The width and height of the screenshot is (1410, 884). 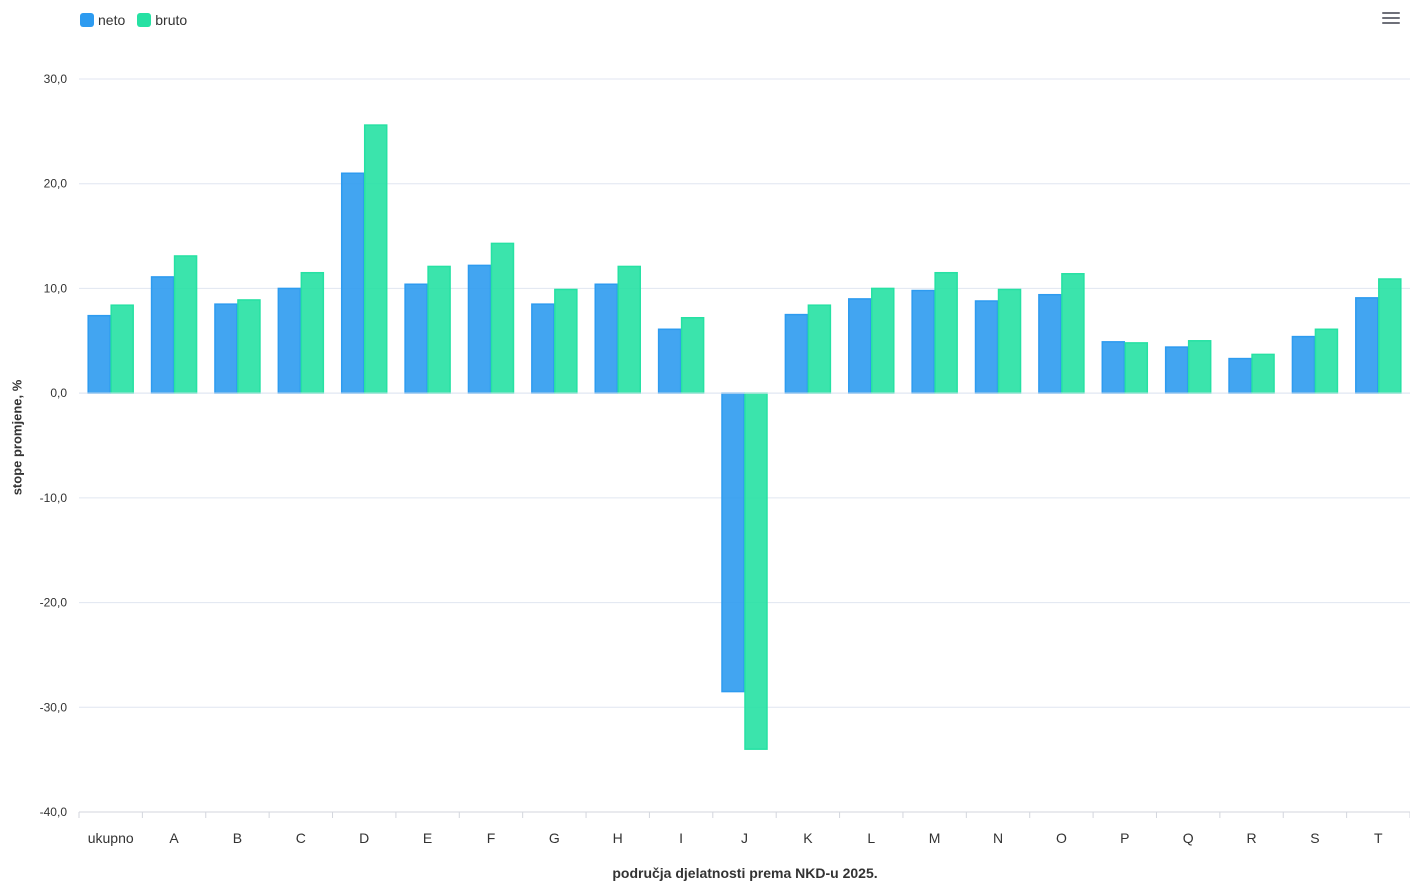 I want to click on bar-bruto-B, so click(x=249, y=346).